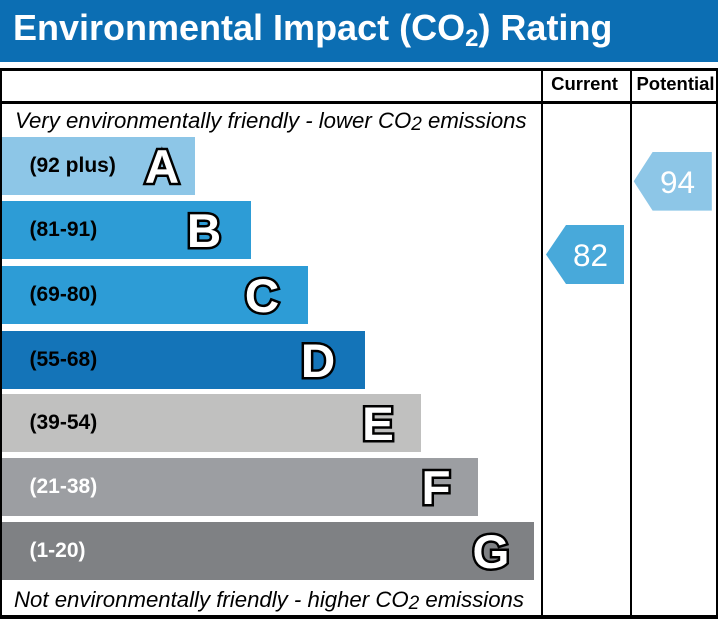 The width and height of the screenshot is (718, 619). What do you see at coordinates (677, 182) in the screenshot?
I see `svg-text: 94` at bounding box center [677, 182].